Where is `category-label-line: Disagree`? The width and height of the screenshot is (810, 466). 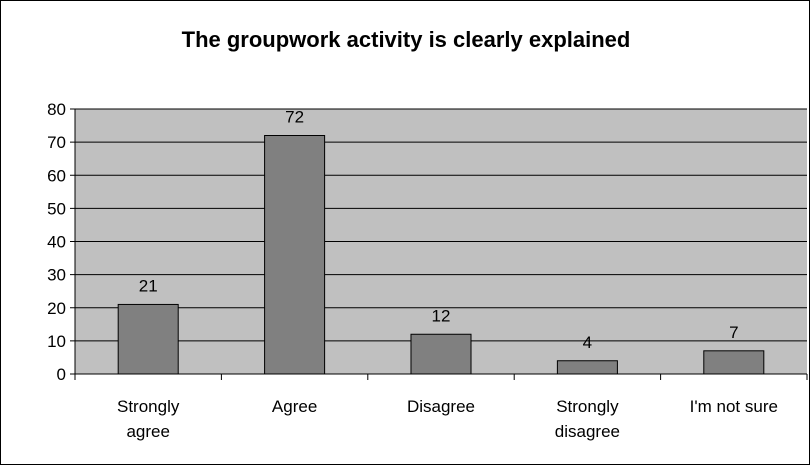 category-label-line: Disagree is located at coordinates (441, 406).